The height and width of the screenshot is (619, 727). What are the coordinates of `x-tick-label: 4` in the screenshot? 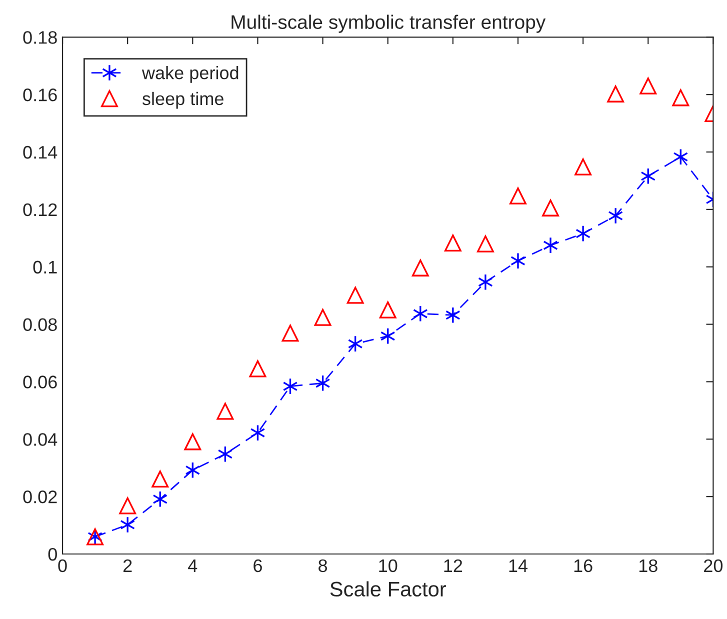 It's located at (193, 566).